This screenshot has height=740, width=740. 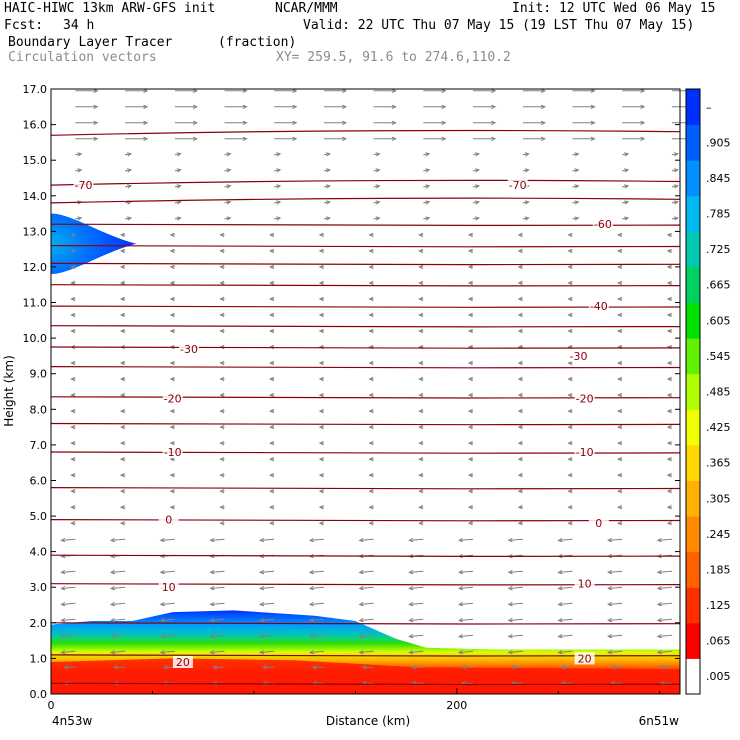 What do you see at coordinates (718, 427) in the screenshot?
I see `colorbar-label: .425` at bounding box center [718, 427].